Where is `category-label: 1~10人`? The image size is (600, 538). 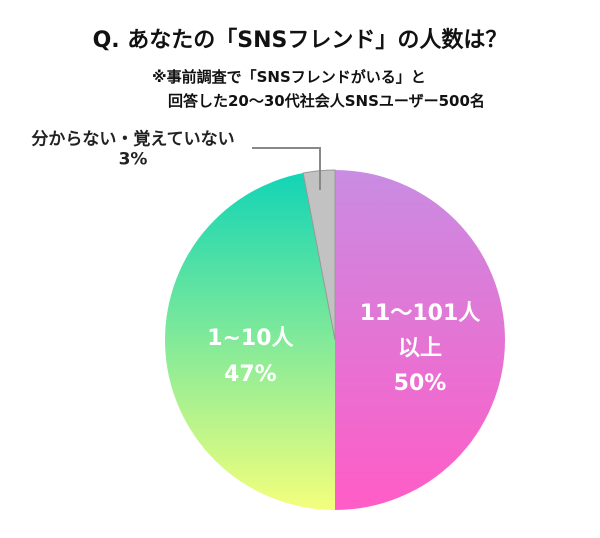
category-label: 1~10人 is located at coordinates (250, 339).